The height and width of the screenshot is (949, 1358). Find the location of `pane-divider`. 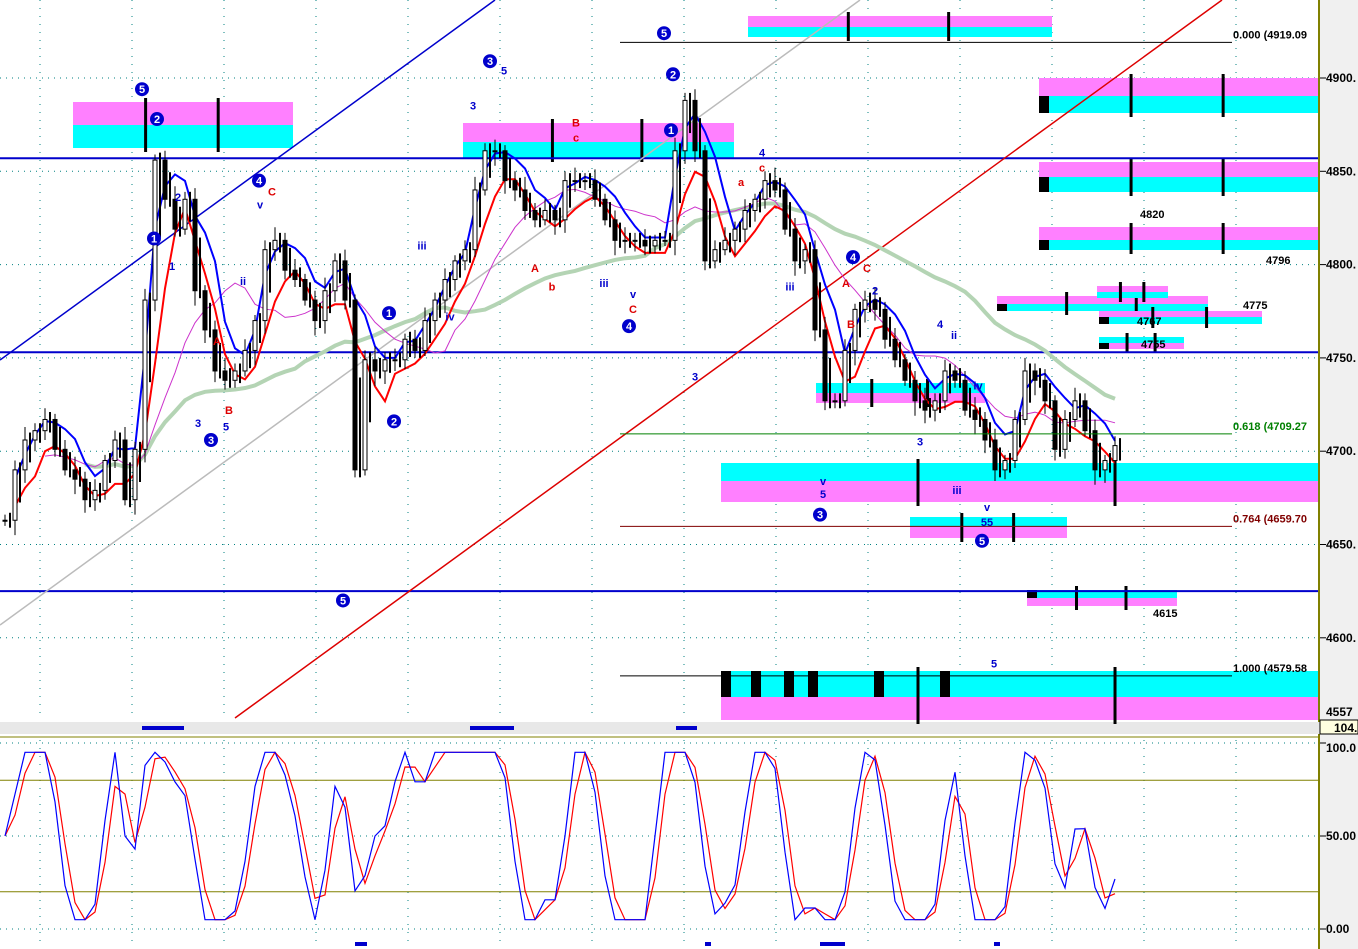

pane-divider is located at coordinates (660, 728).